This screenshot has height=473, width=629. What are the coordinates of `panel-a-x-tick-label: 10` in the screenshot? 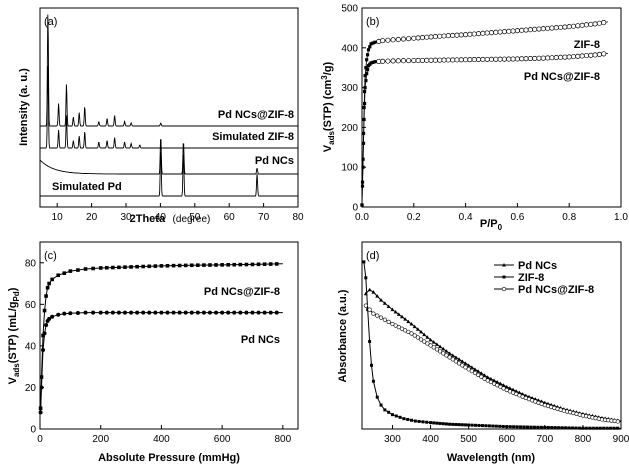 It's located at (58, 217).